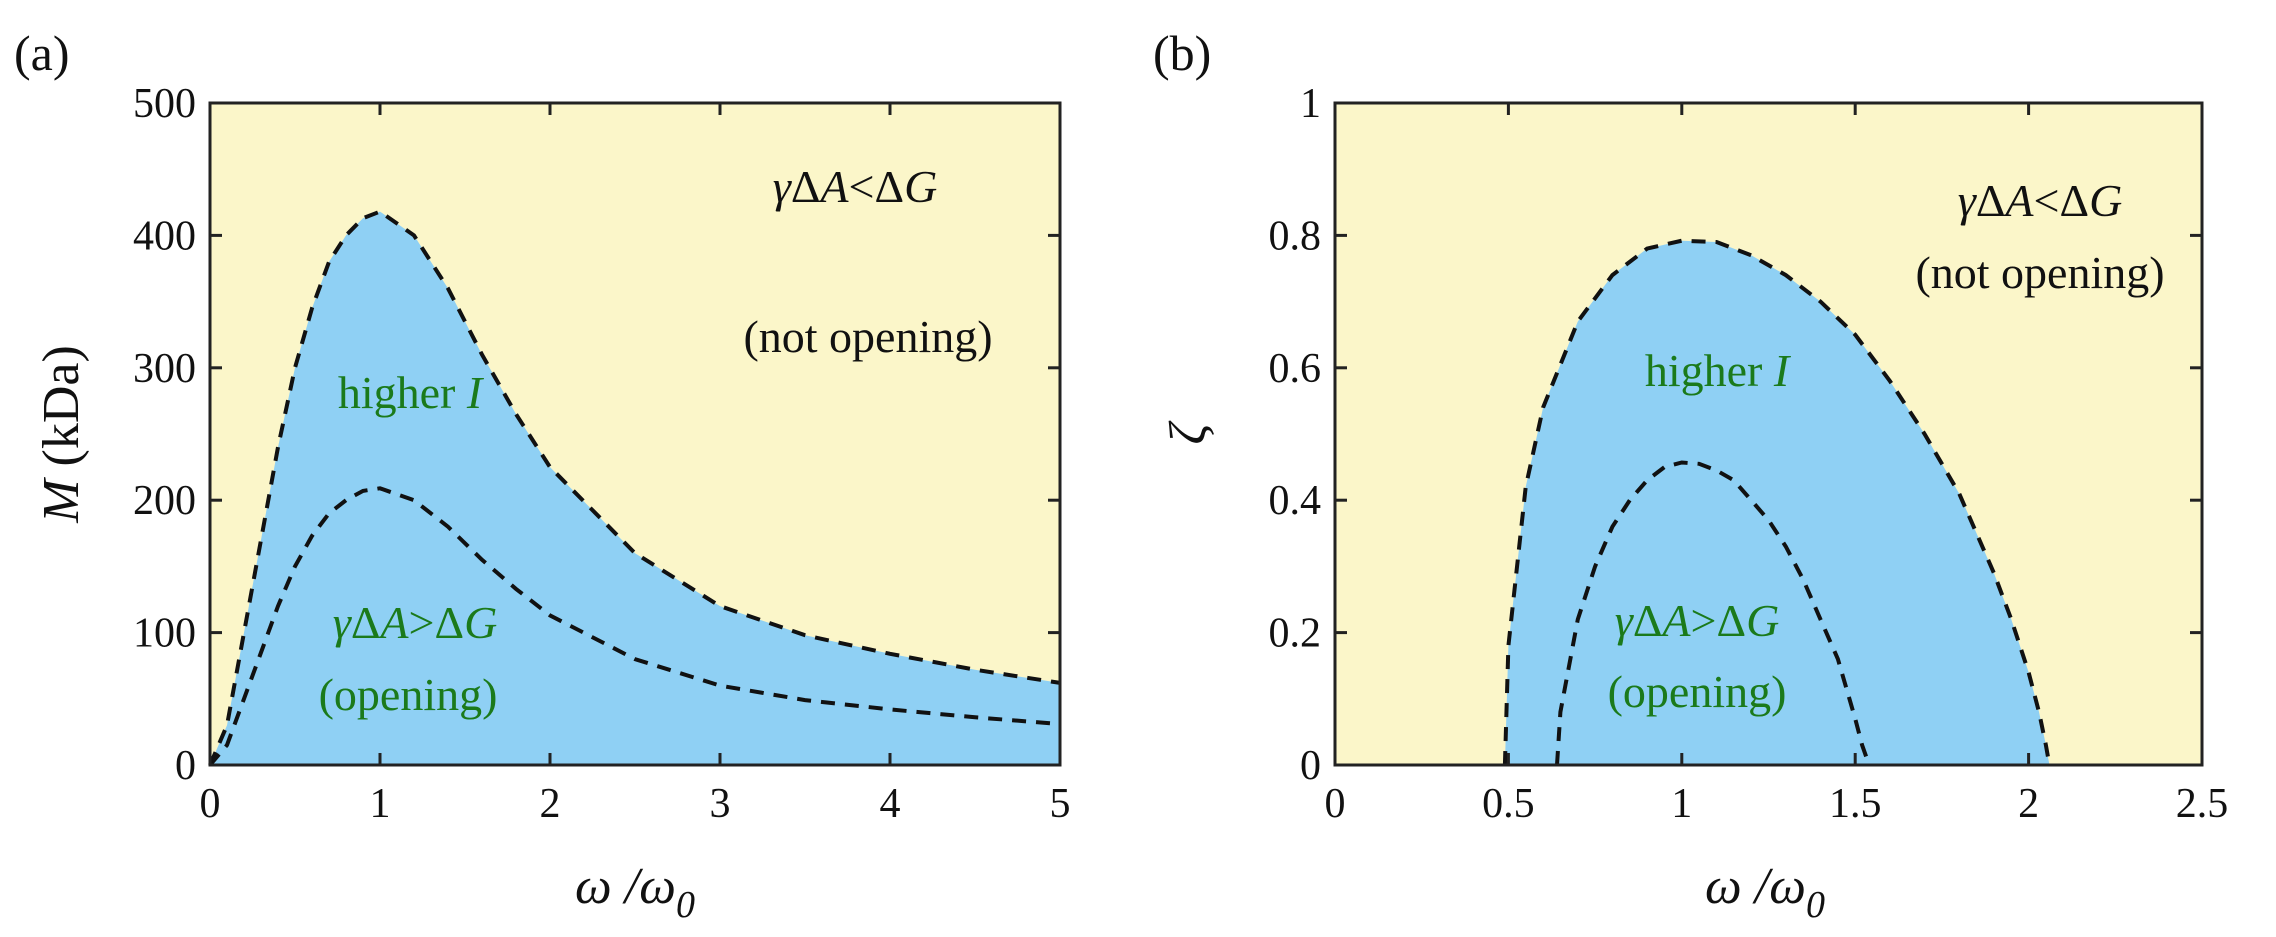  I want to click on panel-b-inner-note: (opening), so click(1697, 691).